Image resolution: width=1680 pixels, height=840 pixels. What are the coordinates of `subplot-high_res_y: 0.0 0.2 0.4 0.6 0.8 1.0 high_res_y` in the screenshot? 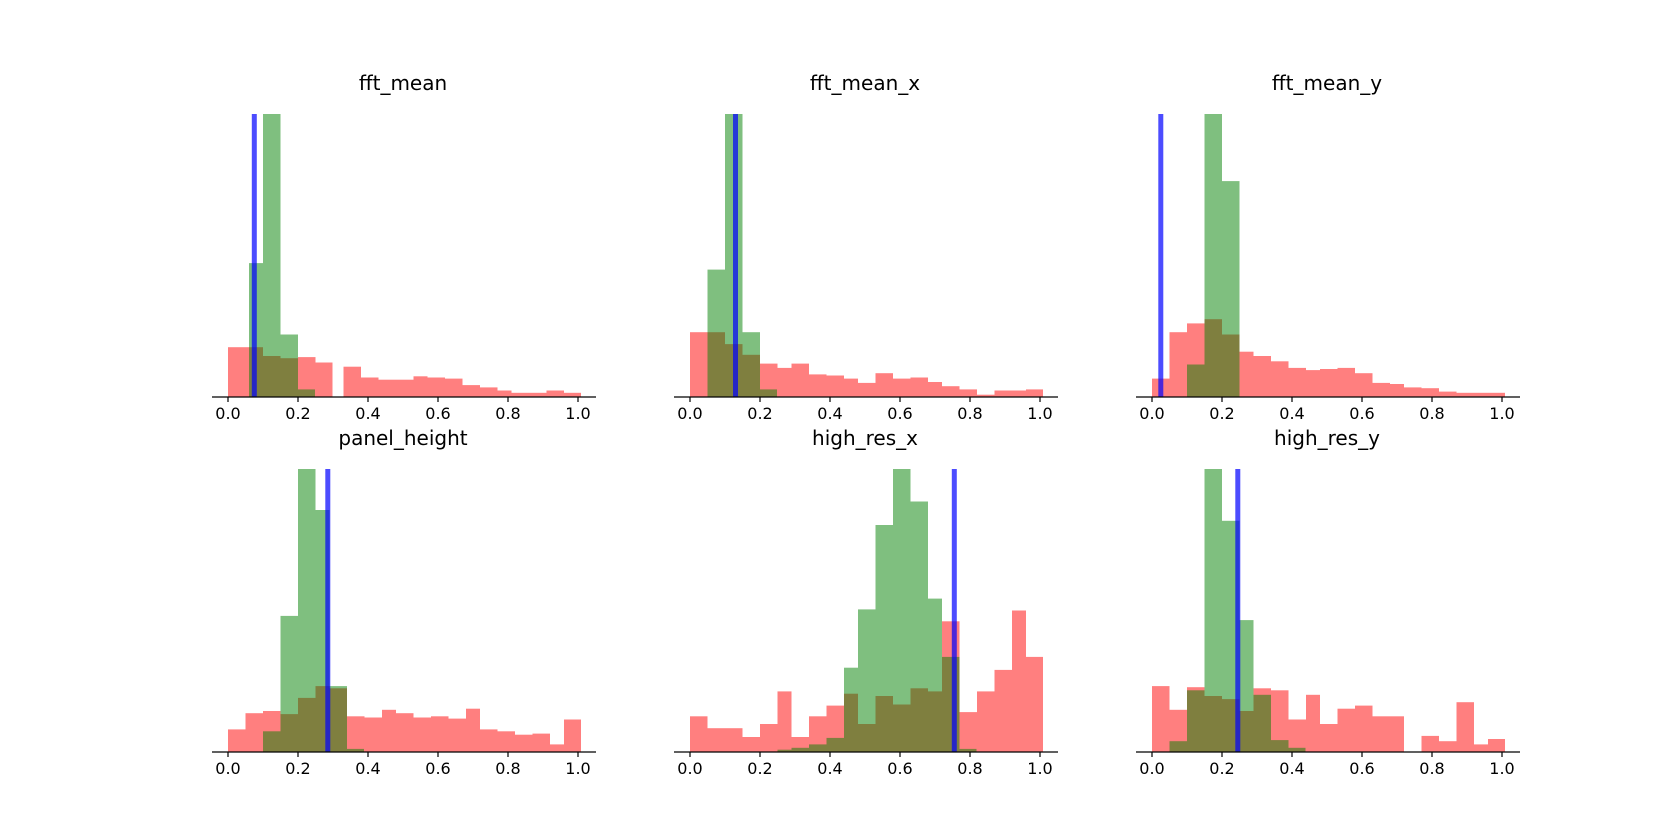 It's located at (1328, 602).